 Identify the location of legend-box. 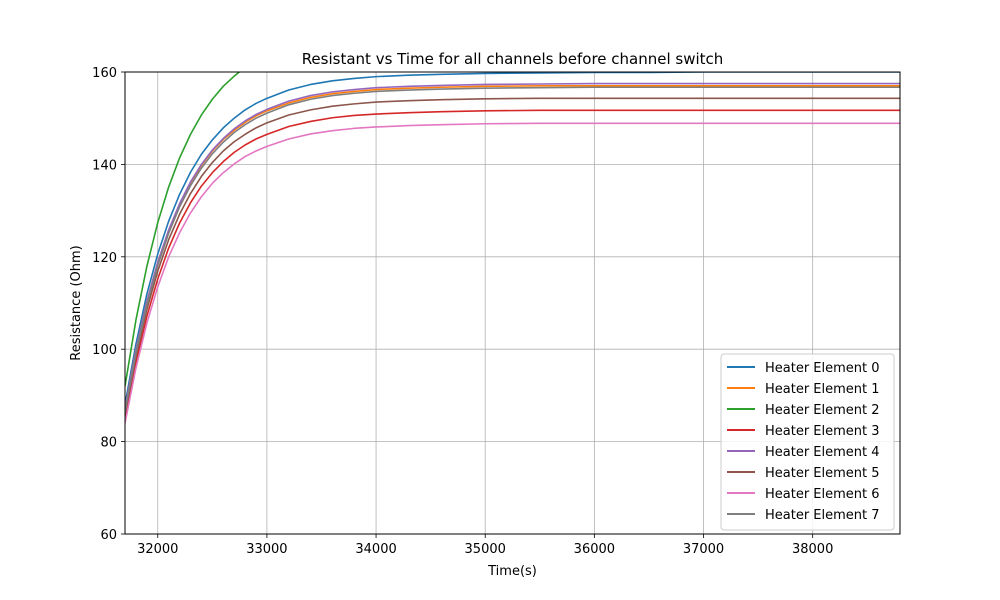
(807, 442).